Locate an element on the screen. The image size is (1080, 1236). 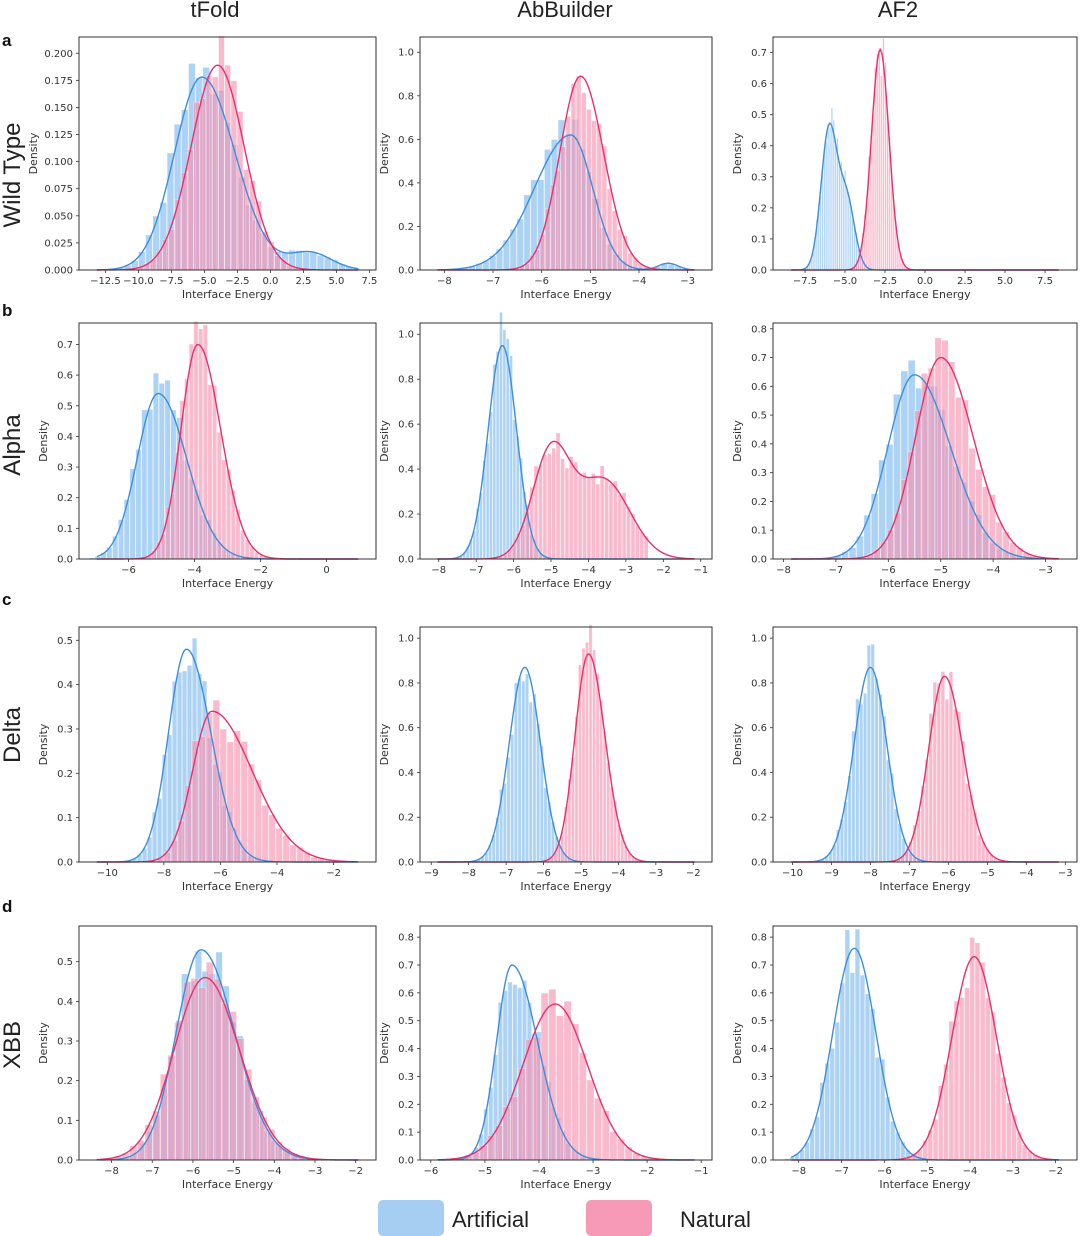
column-title-tfold: tFold is located at coordinates (215, 11).